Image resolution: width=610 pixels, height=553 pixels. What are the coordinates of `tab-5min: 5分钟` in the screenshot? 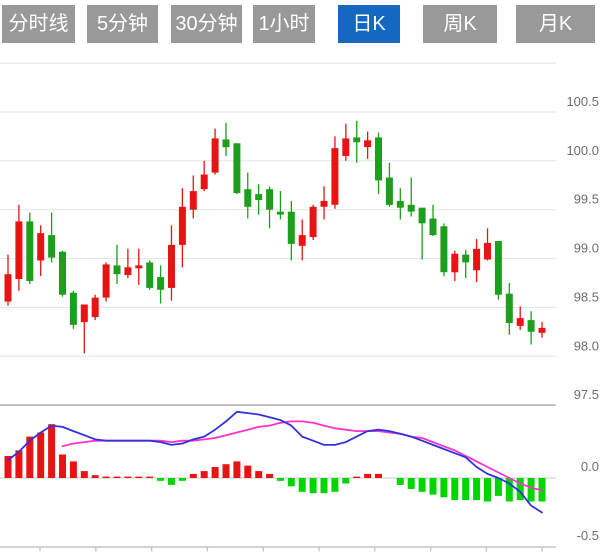 It's located at (122, 24).